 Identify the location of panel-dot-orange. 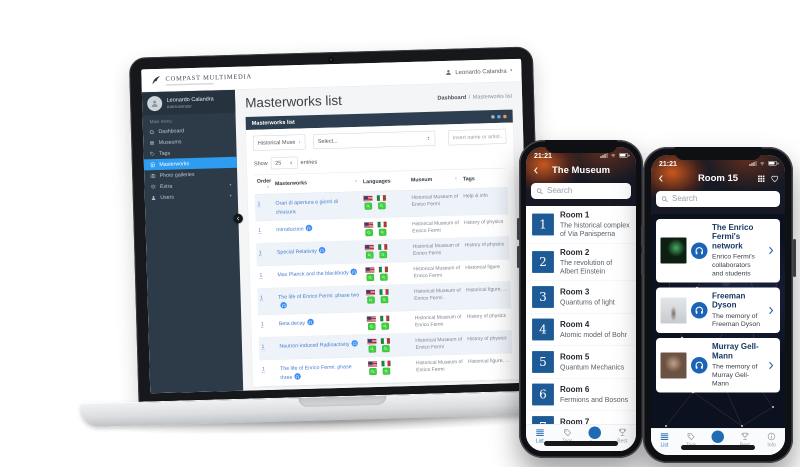
(505, 116).